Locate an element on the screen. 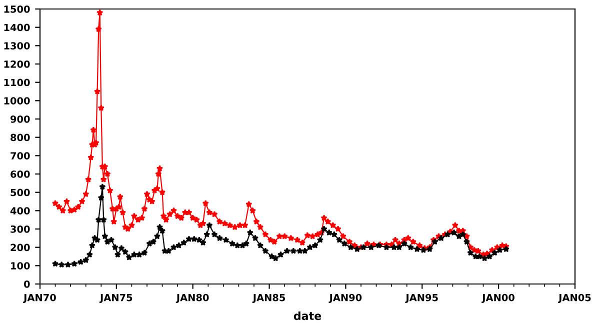 Image resolution: width=599 pixels, height=323 pixels. y-tick-label: 1400 is located at coordinates (17, 28).